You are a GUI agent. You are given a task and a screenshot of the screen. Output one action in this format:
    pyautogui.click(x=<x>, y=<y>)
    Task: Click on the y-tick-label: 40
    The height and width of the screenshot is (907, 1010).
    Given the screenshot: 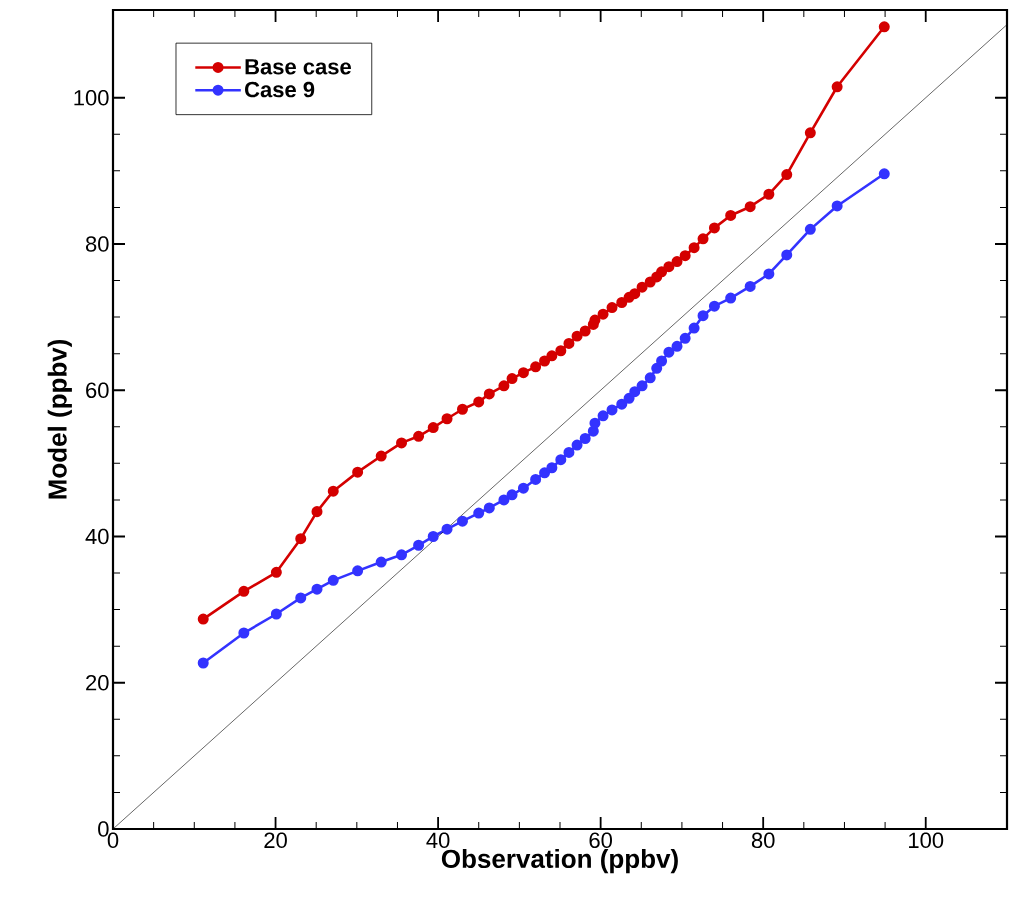 What is the action you would take?
    pyautogui.click(x=97, y=536)
    